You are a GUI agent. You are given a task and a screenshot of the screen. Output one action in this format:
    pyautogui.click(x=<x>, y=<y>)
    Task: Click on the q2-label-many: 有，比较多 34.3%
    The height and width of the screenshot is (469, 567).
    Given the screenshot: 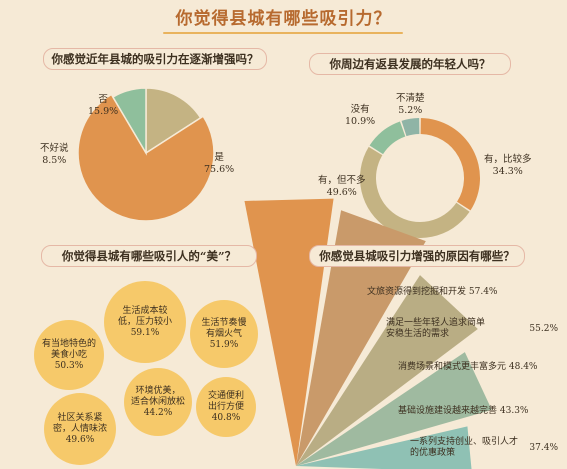 What is the action you would take?
    pyautogui.click(x=508, y=166)
    